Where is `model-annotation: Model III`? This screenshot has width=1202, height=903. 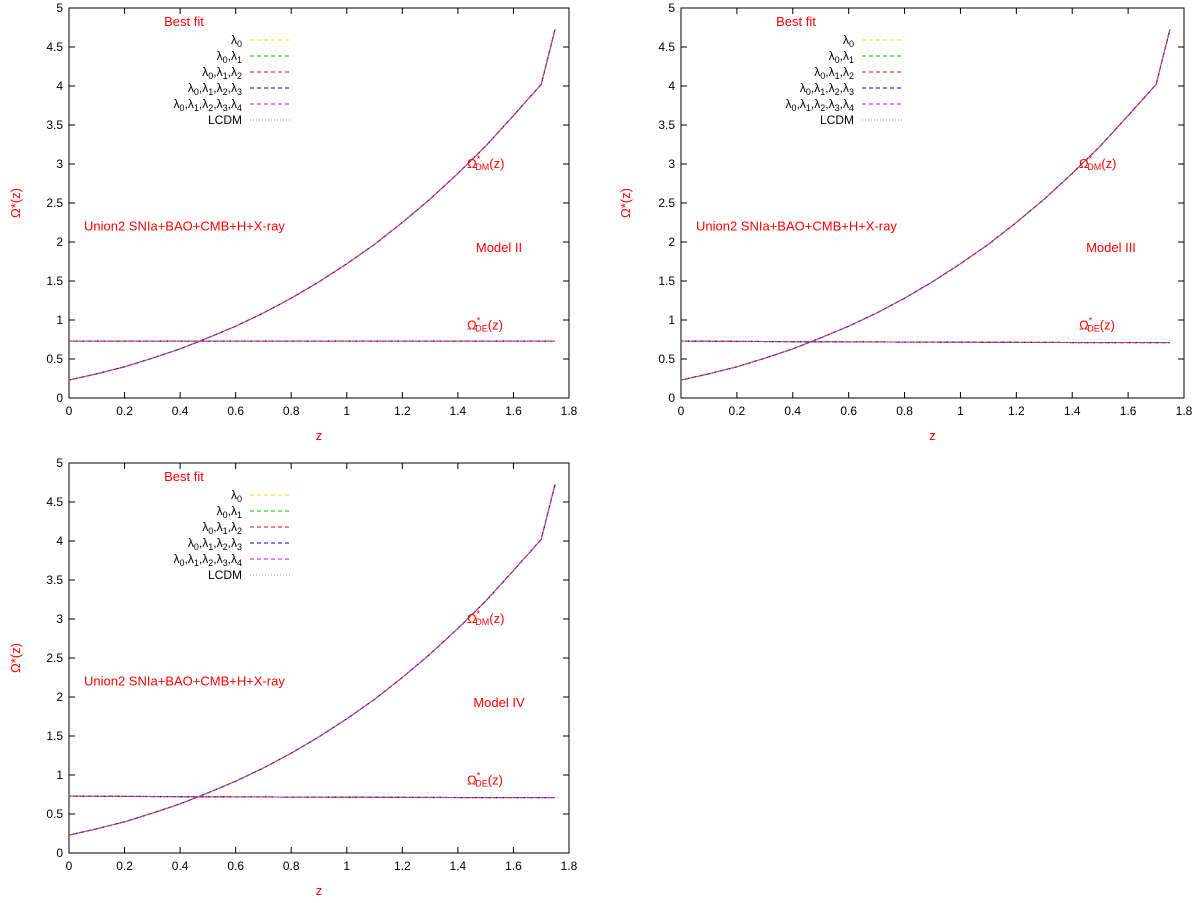
model-annotation: Model III is located at coordinates (1111, 247).